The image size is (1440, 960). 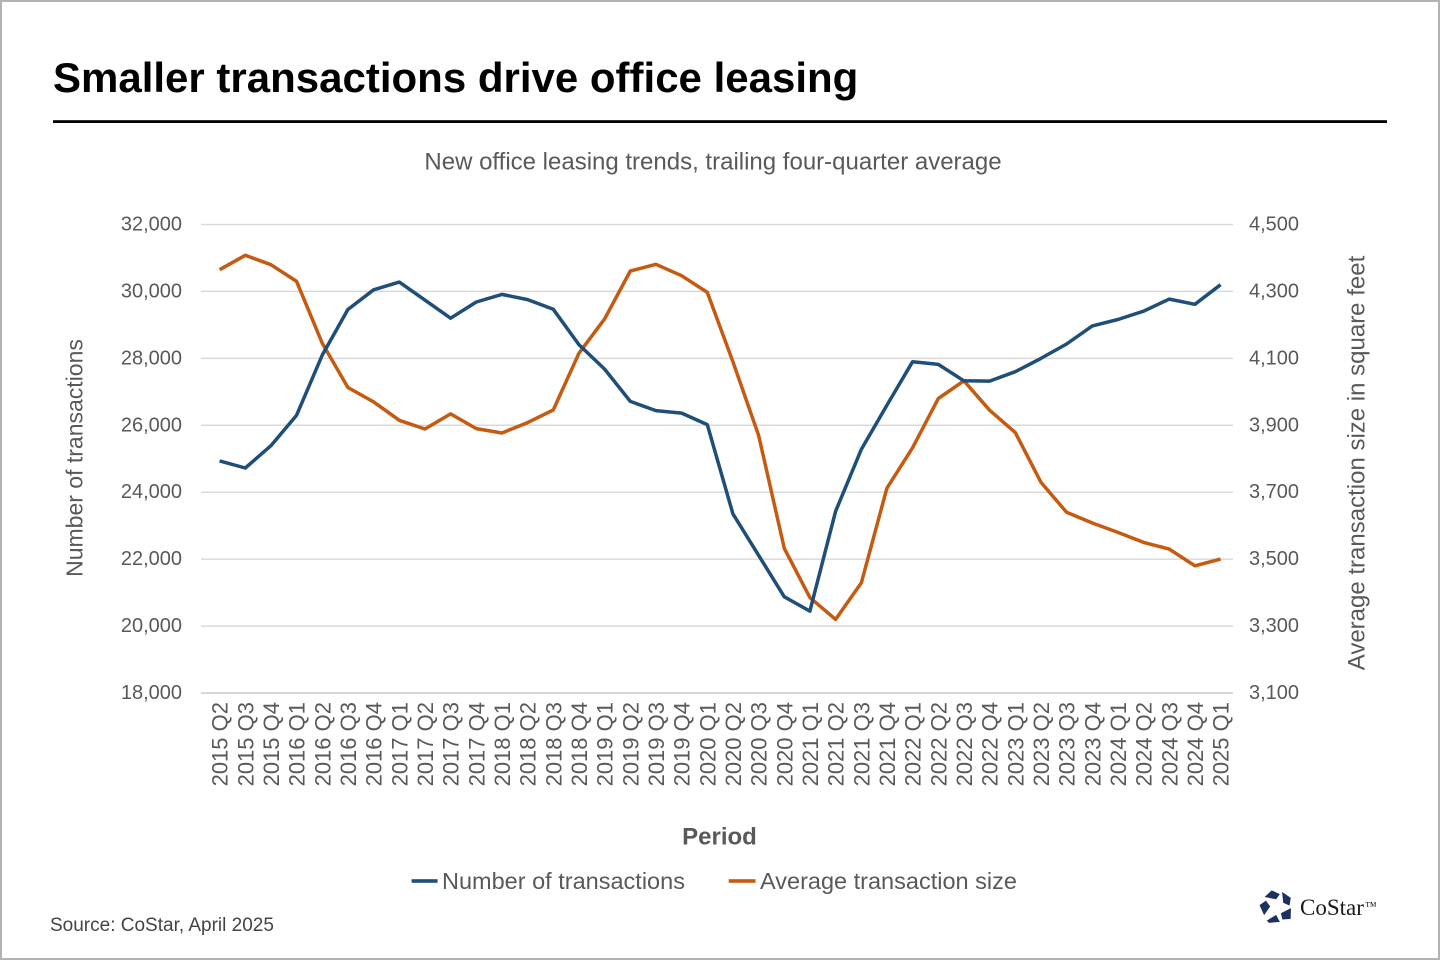 What do you see at coordinates (151, 225) in the screenshot?
I see `svg-text: 32,000` at bounding box center [151, 225].